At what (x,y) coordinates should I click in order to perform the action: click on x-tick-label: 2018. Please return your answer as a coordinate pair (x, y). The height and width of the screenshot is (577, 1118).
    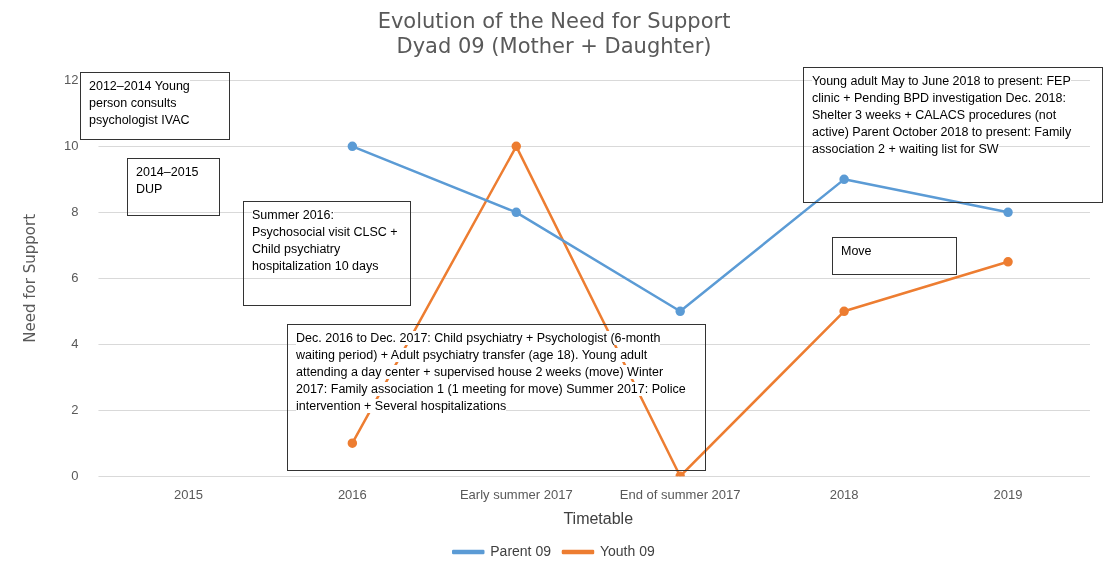
    Looking at the image, I should click on (844, 494).